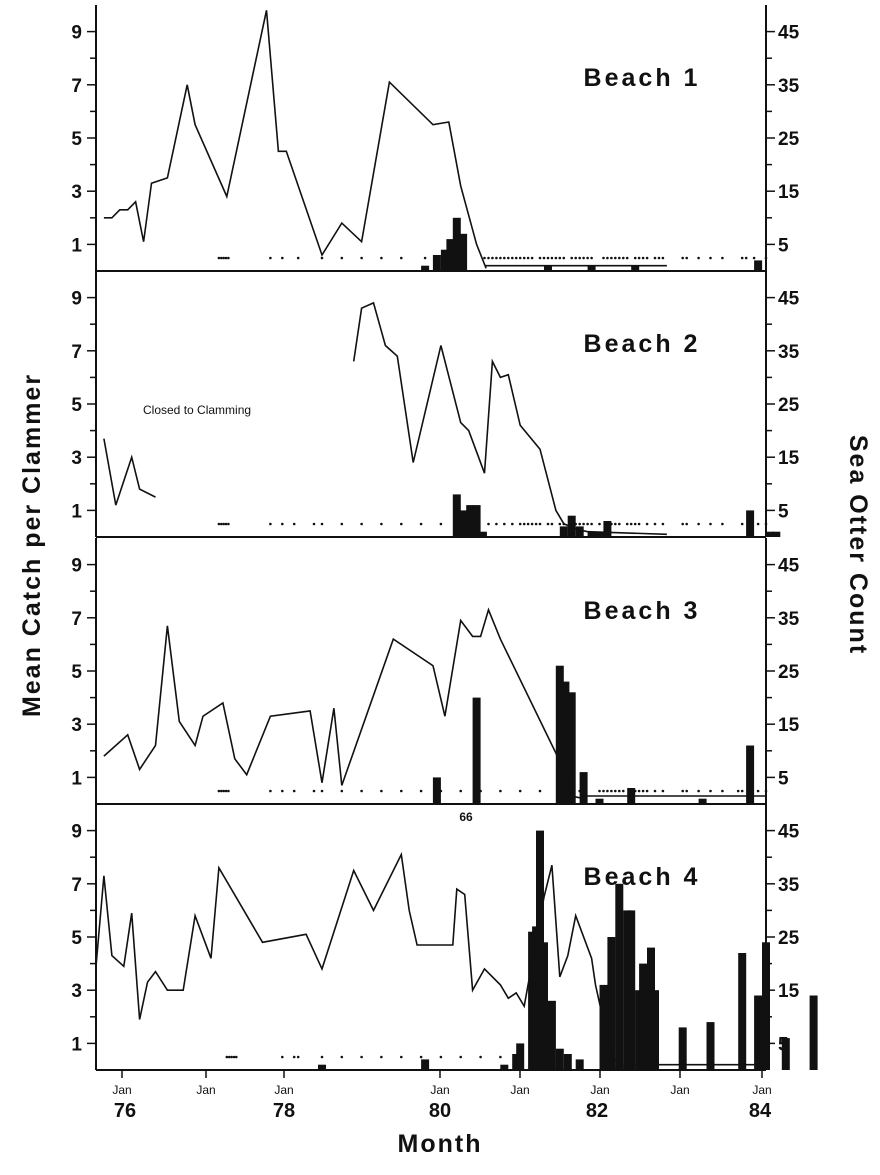  What do you see at coordinates (76, 139) in the screenshot?
I see `left-tick-label: 5` at bounding box center [76, 139].